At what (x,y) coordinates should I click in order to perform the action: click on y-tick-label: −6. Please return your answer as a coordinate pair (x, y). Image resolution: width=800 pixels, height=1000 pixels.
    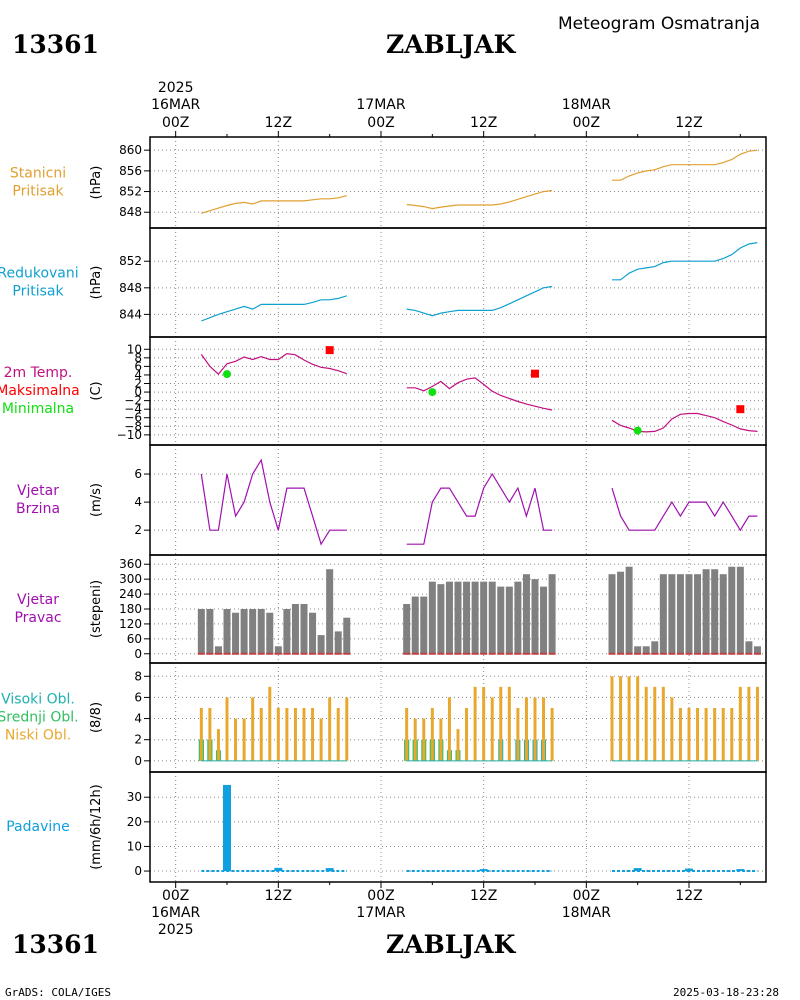
    Looking at the image, I should click on (133, 418).